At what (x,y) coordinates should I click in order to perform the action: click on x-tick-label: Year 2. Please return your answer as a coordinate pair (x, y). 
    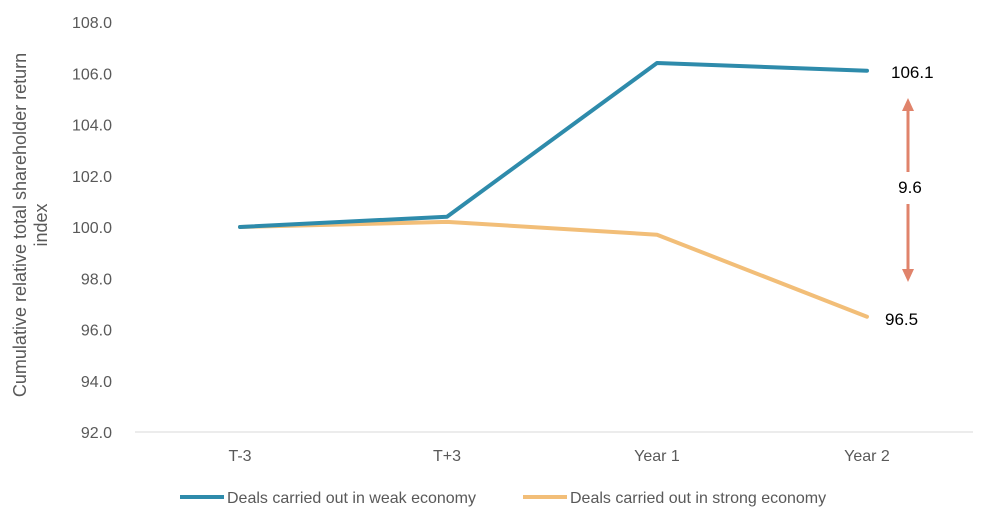
    Looking at the image, I should click on (867, 456).